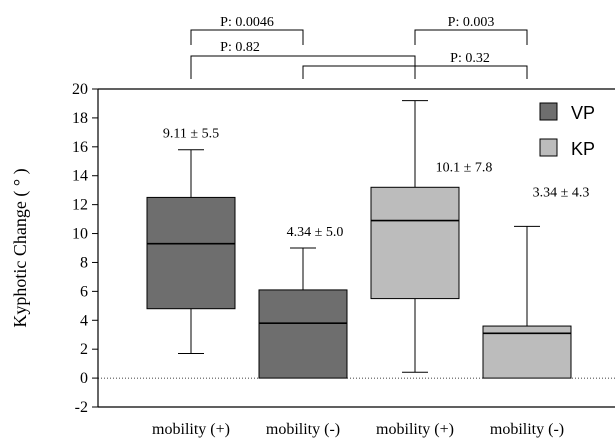  I want to click on y-tick-label: 16, so click(80, 147).